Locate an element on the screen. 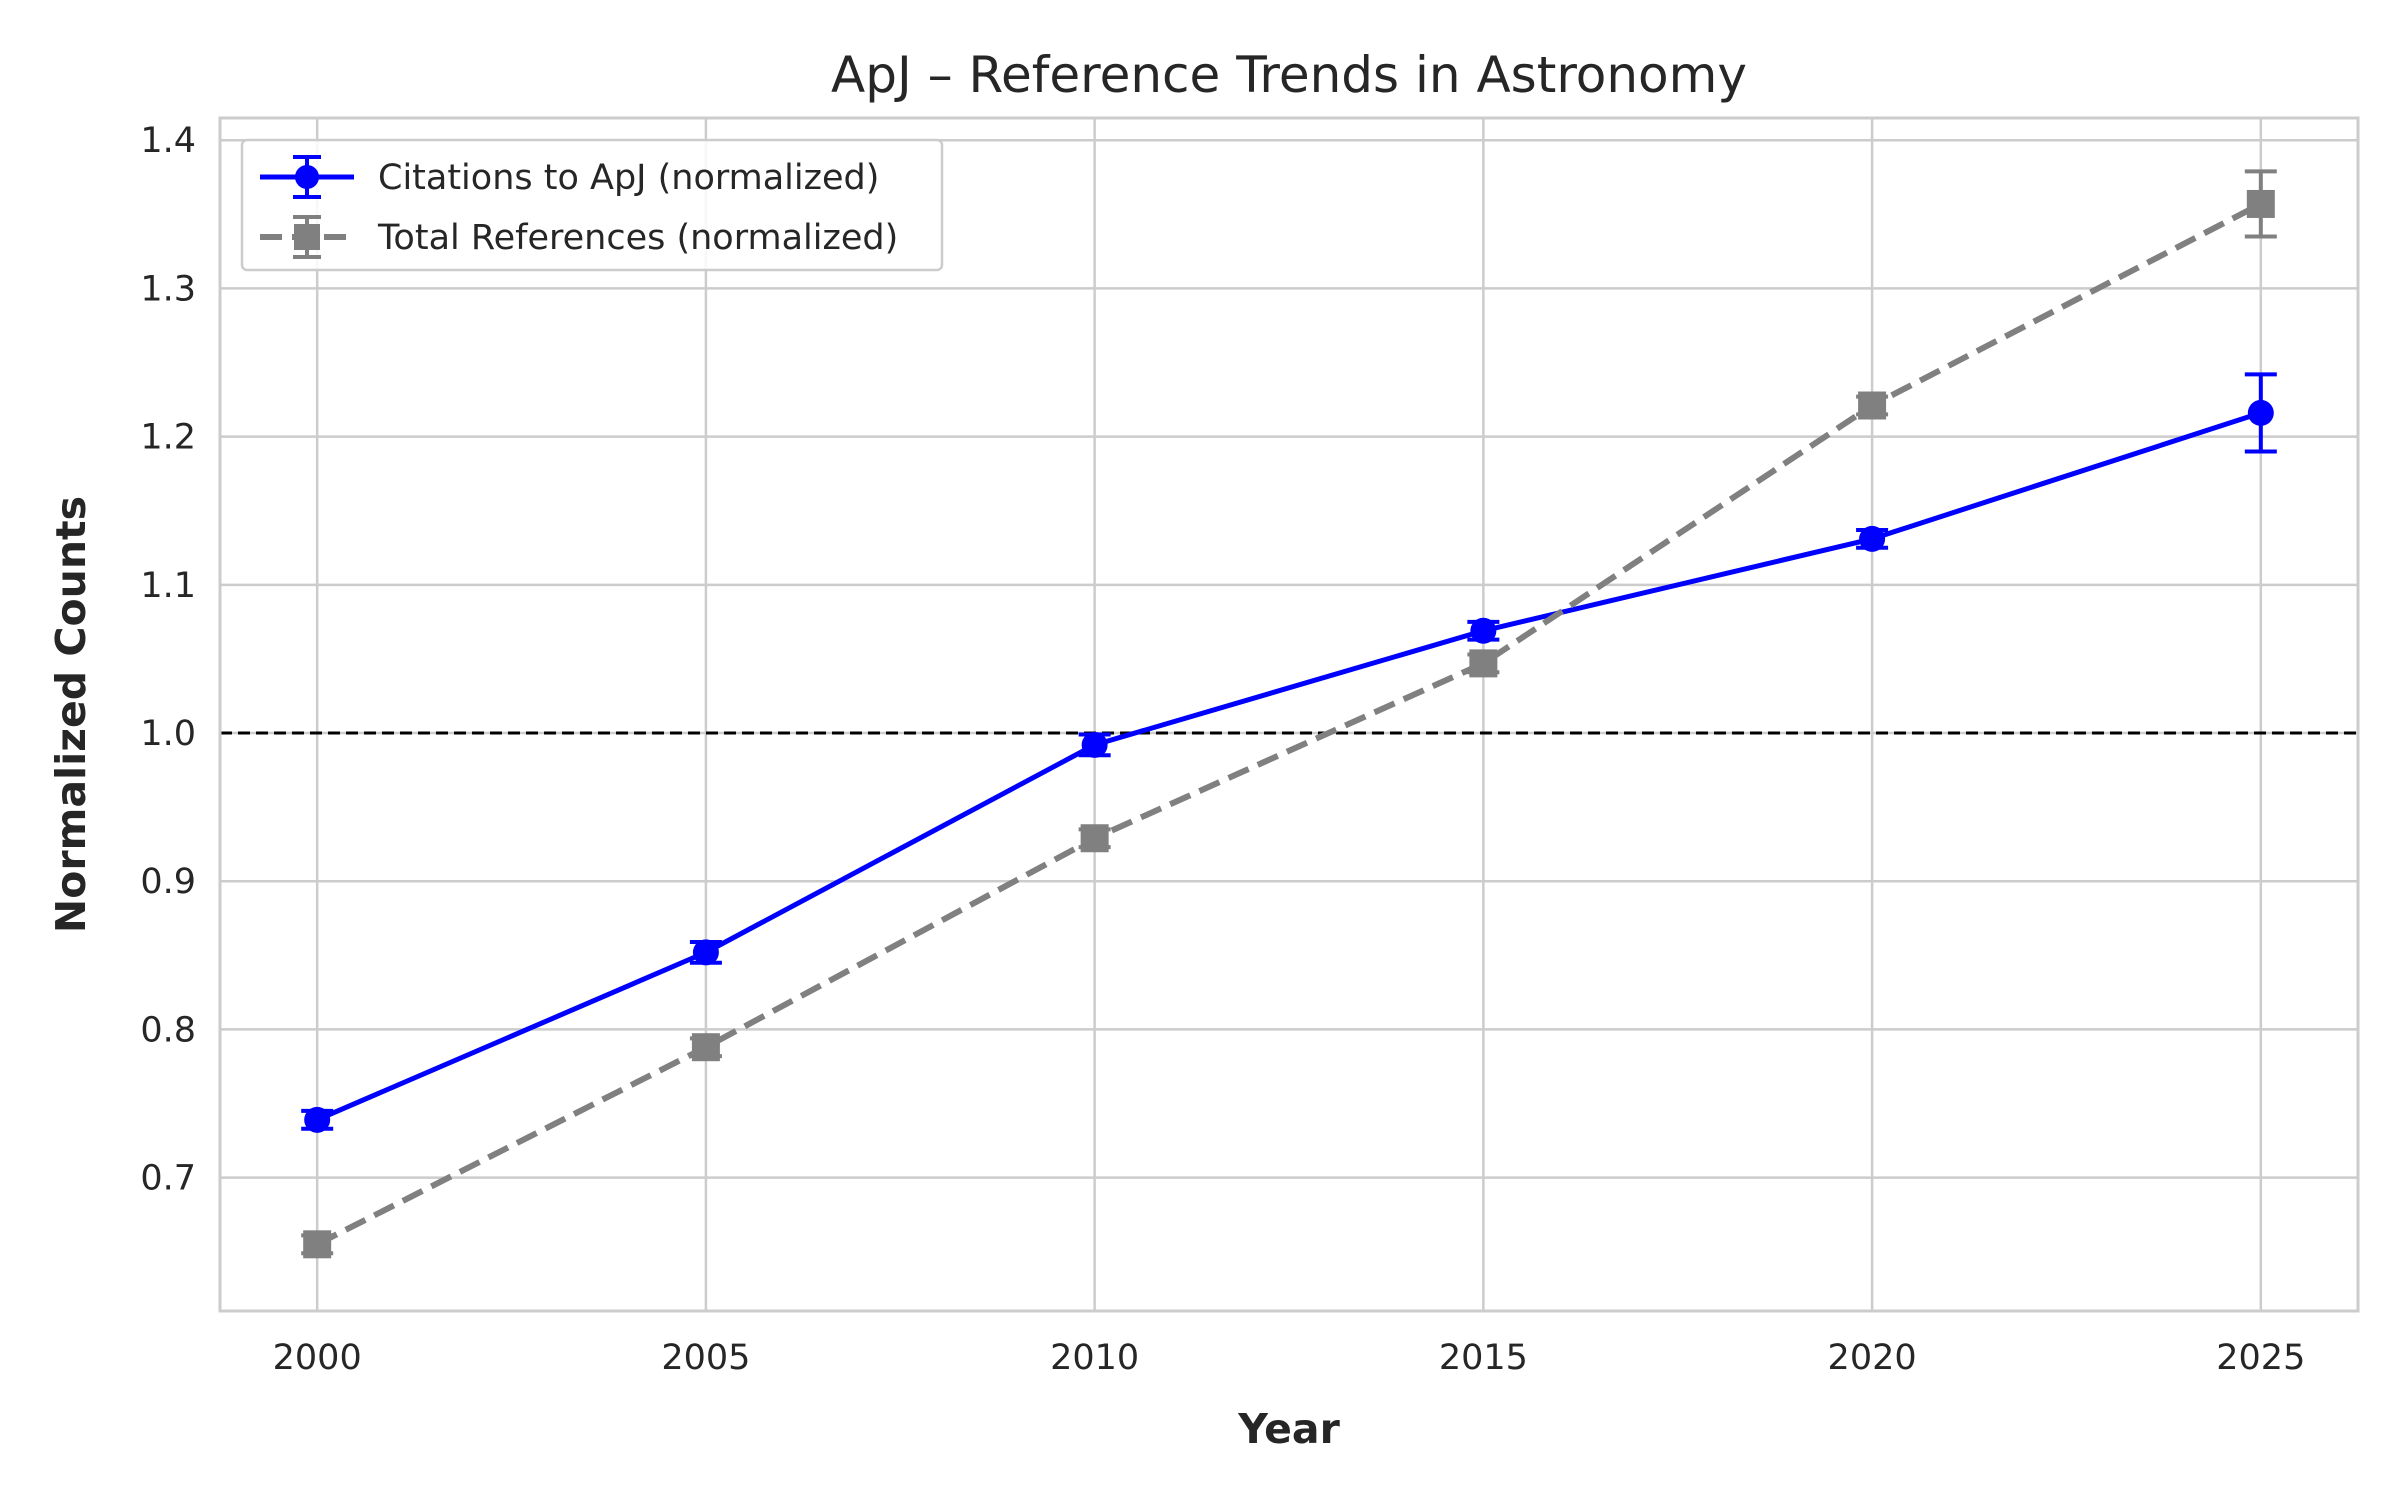  y-tick-label: 1.2 is located at coordinates (168, 438).